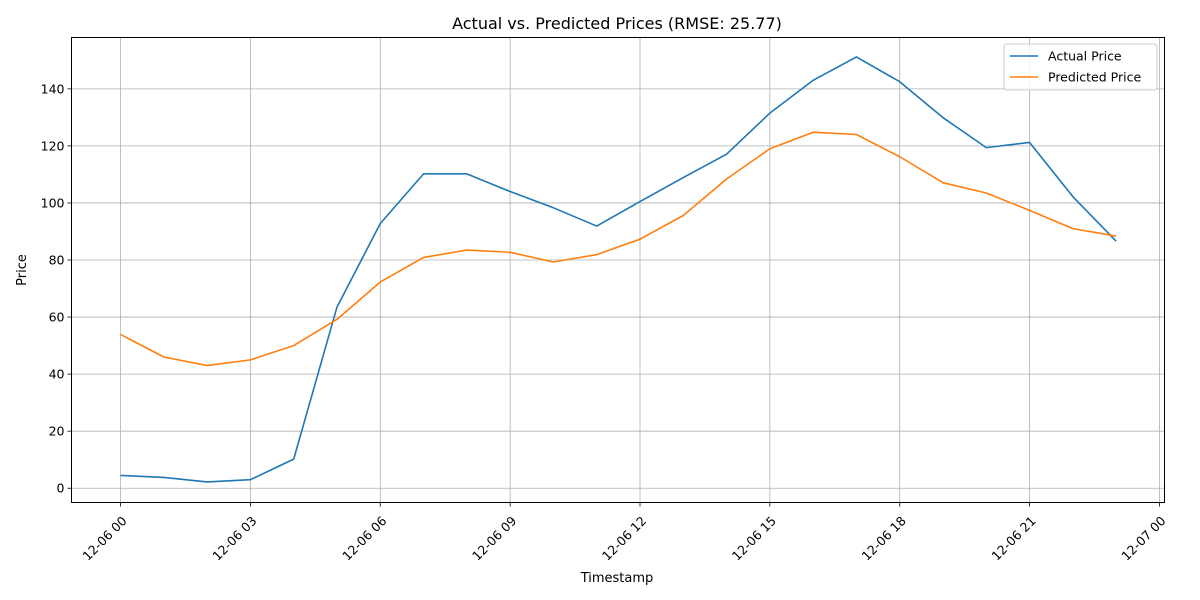  Describe the element at coordinates (624, 538) in the screenshot. I see `x-tick-label: 12-06 12` at that location.